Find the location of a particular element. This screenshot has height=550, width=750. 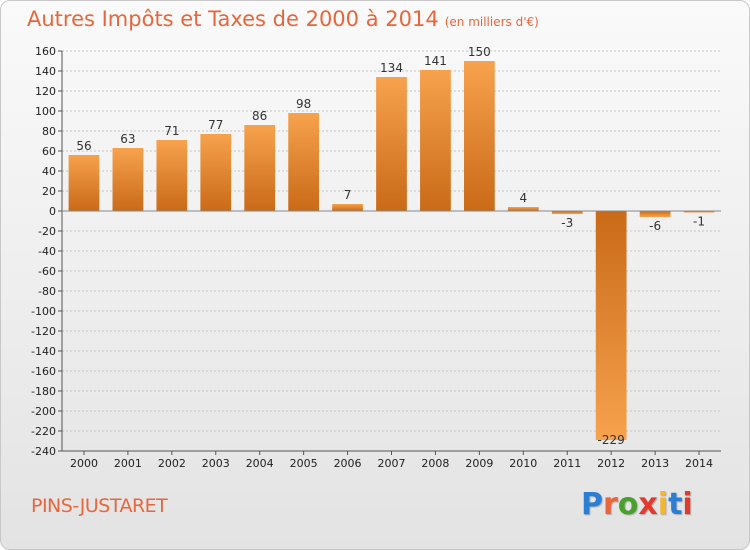

x-tick-label: 2014 is located at coordinates (699, 463).